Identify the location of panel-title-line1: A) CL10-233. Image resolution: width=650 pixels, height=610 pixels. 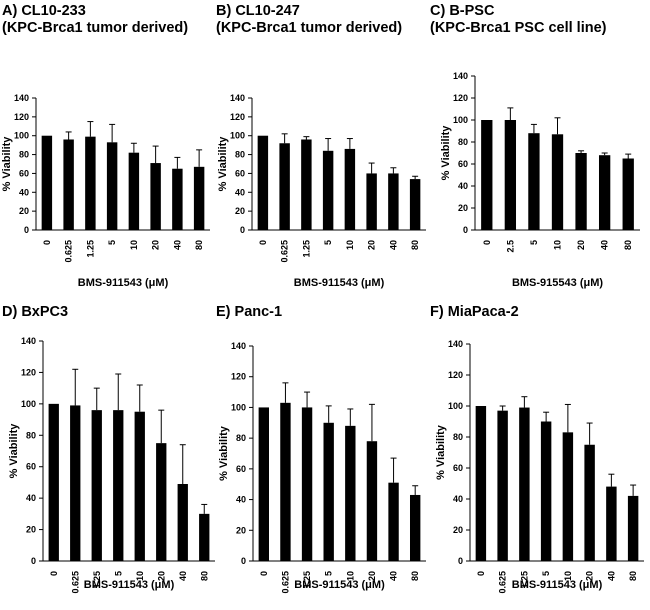
(44, 11).